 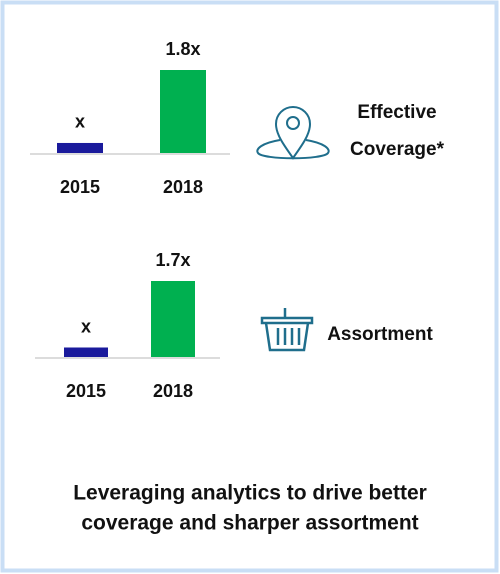 What do you see at coordinates (397, 149) in the screenshot?
I see `metric-label: Coverage*` at bounding box center [397, 149].